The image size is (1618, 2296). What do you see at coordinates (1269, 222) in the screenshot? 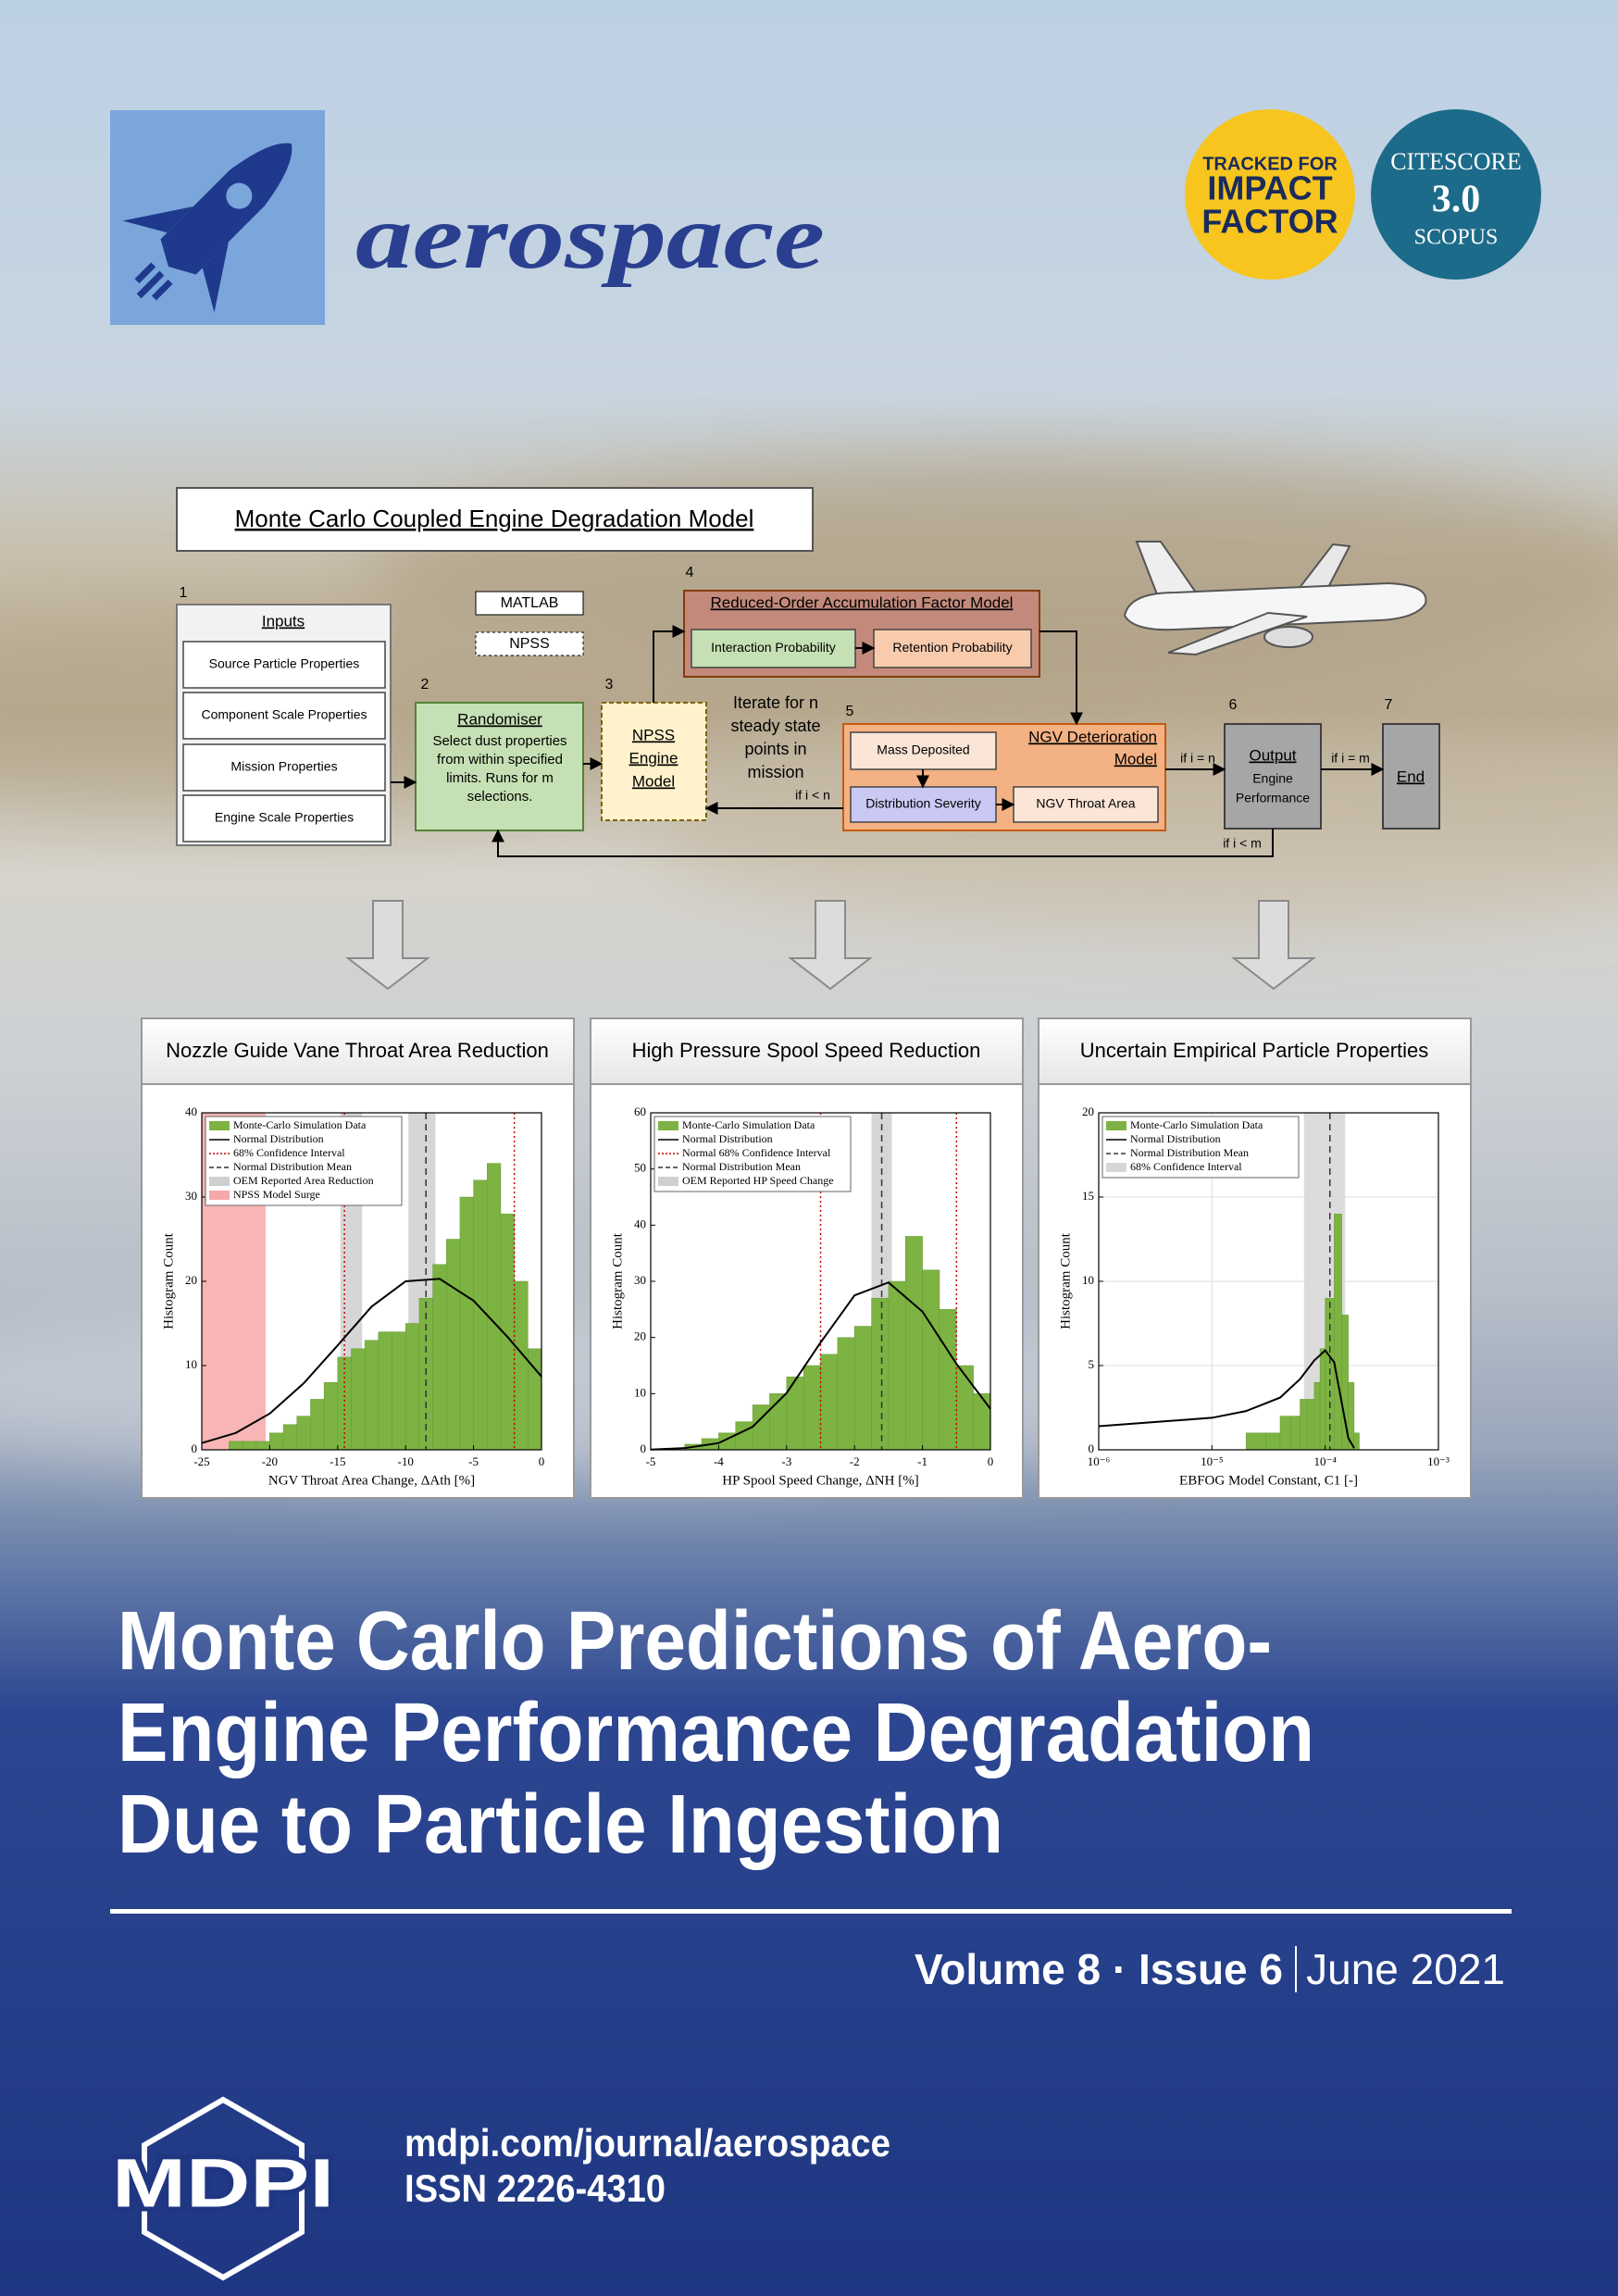
I see `badge-text: FACTOR` at bounding box center [1269, 222].